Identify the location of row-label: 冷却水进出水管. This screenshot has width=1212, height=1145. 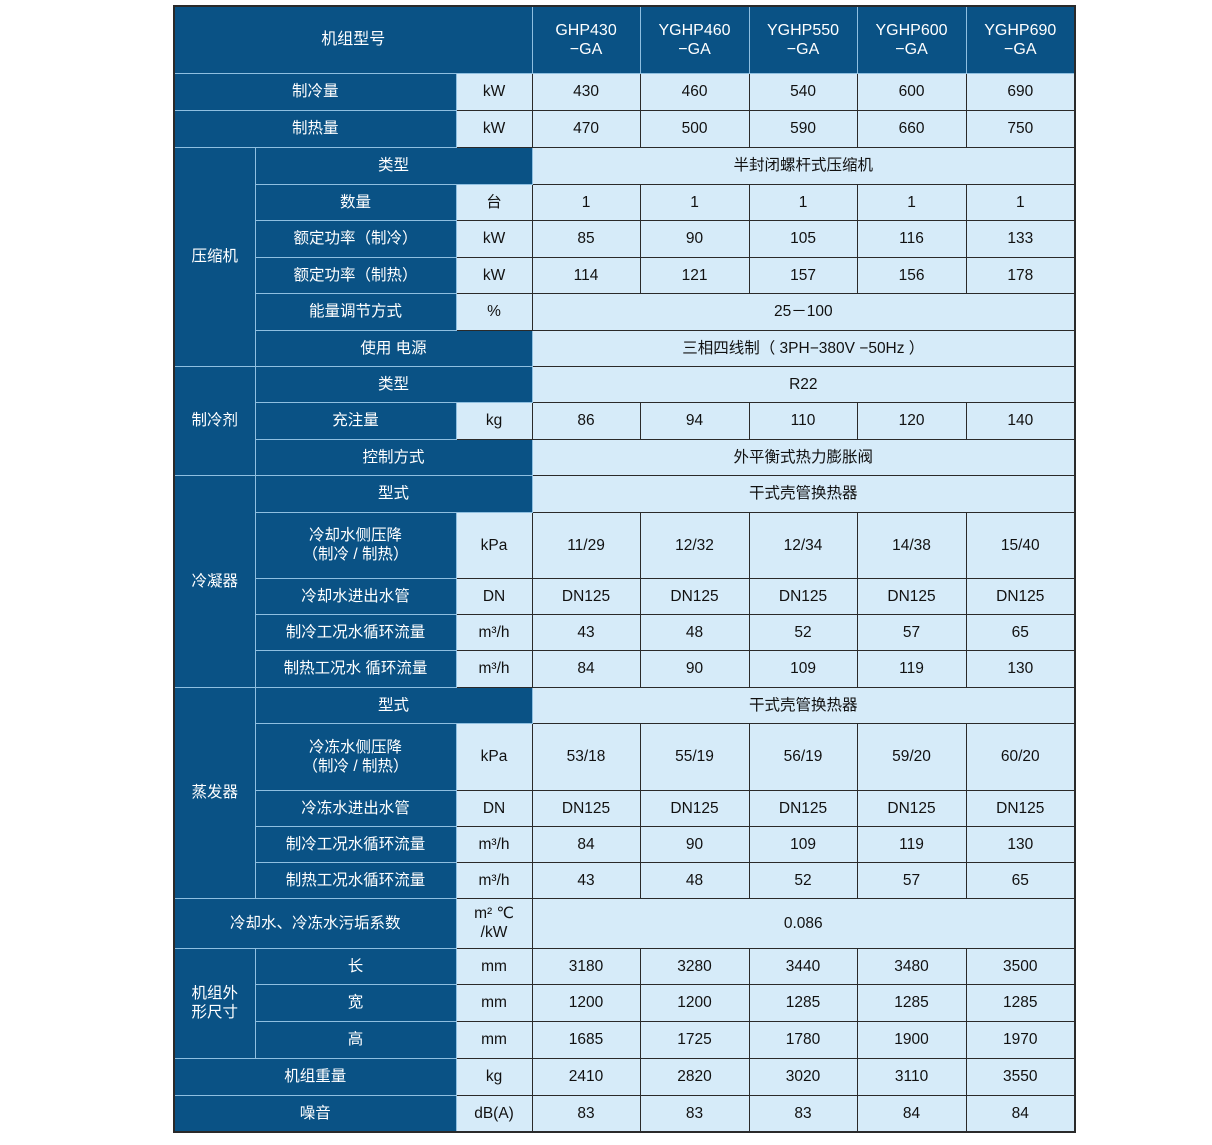
(355, 596).